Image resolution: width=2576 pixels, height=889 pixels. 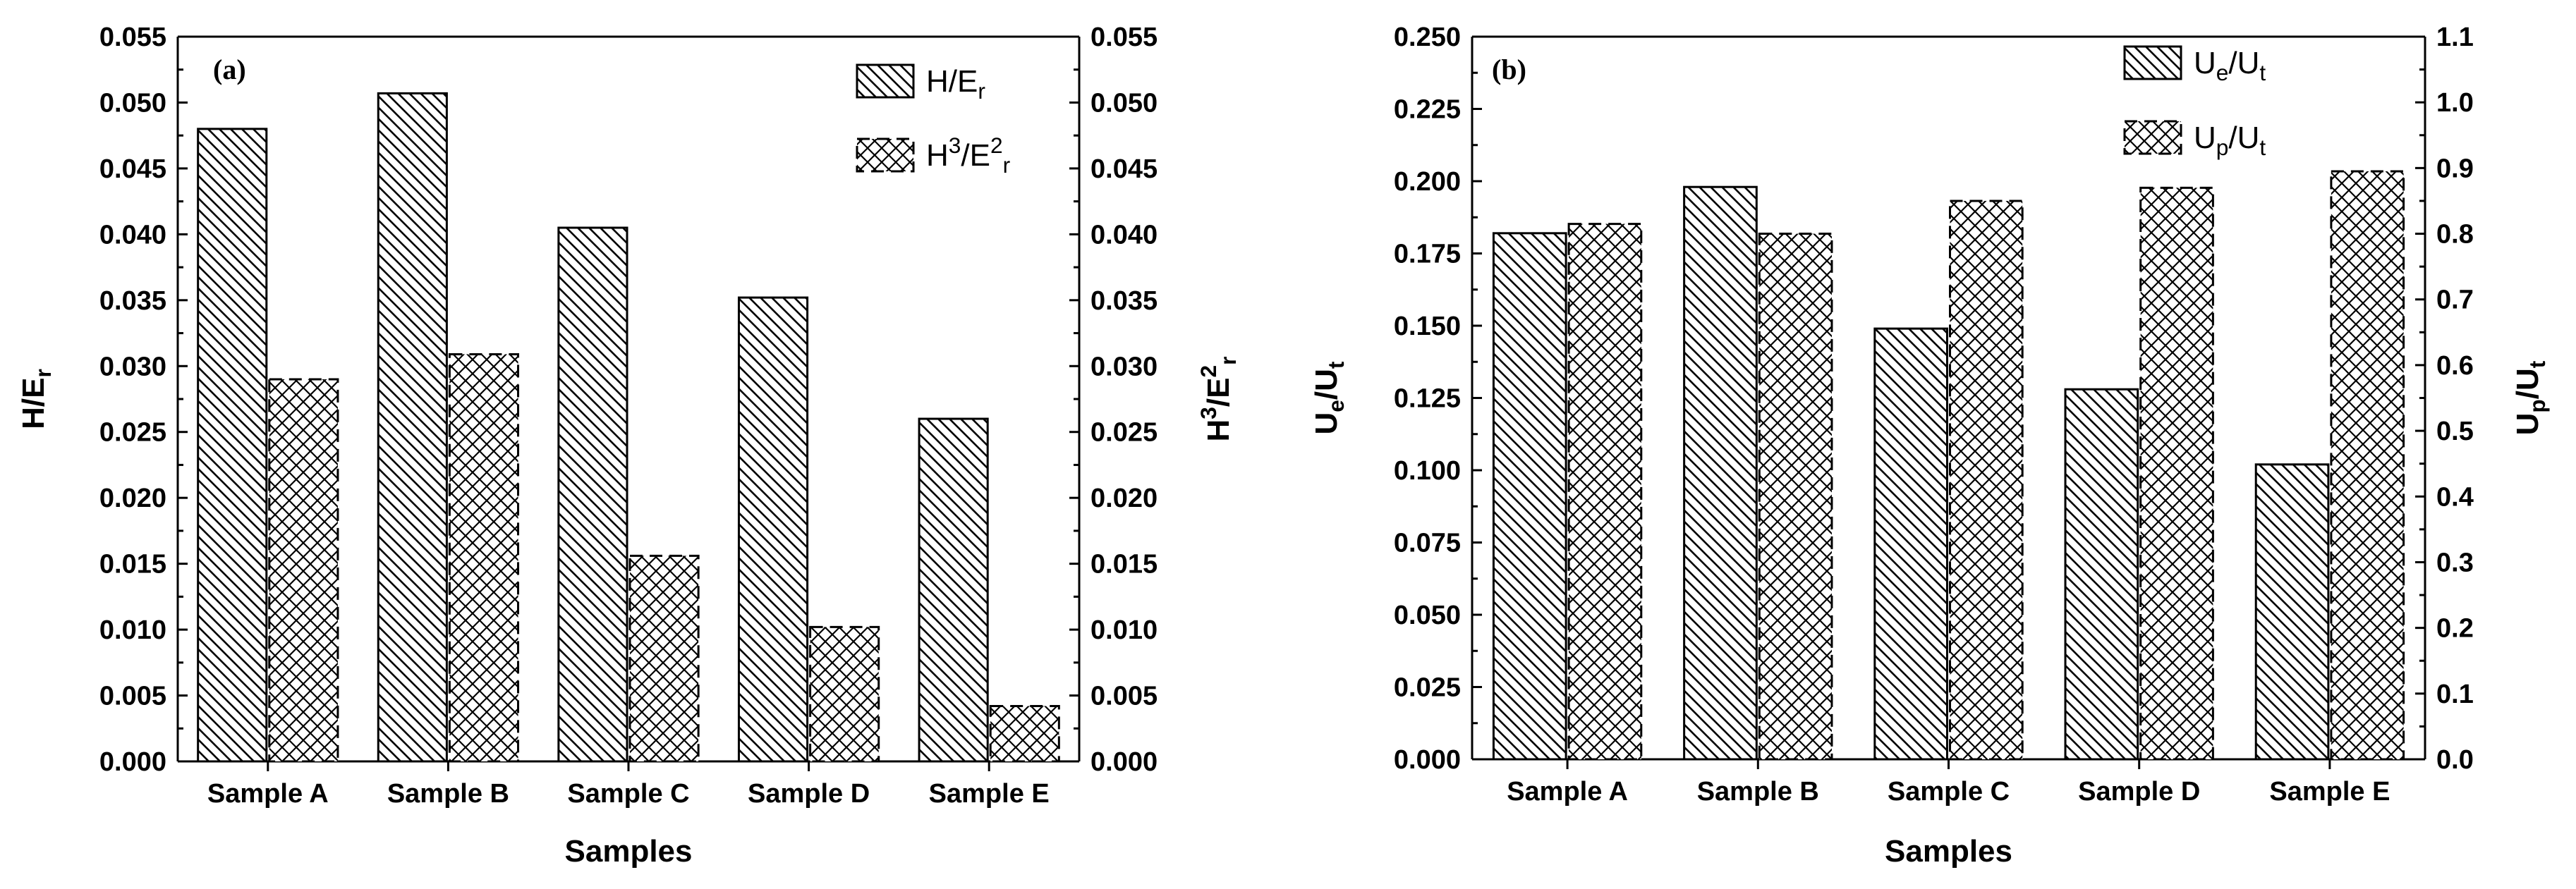 I want to click on legend-label-1: H/Er, so click(x=955, y=84).